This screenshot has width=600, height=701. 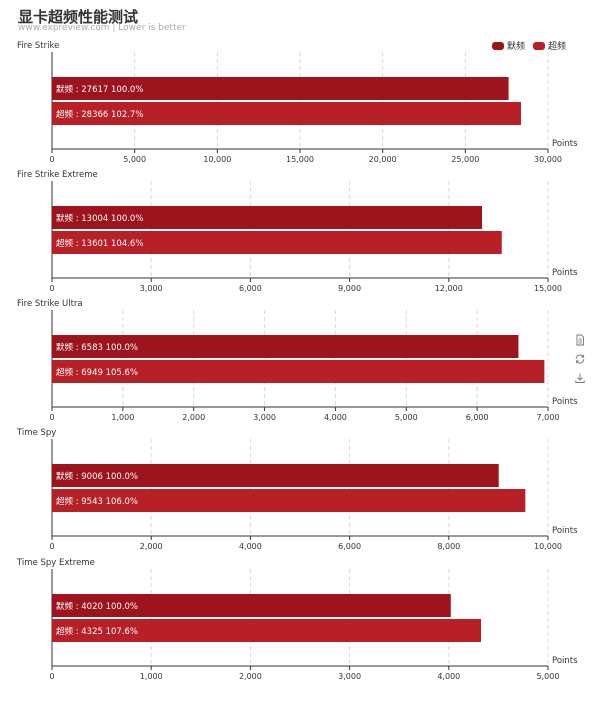 I want to click on restore-icon, so click(x=580, y=359).